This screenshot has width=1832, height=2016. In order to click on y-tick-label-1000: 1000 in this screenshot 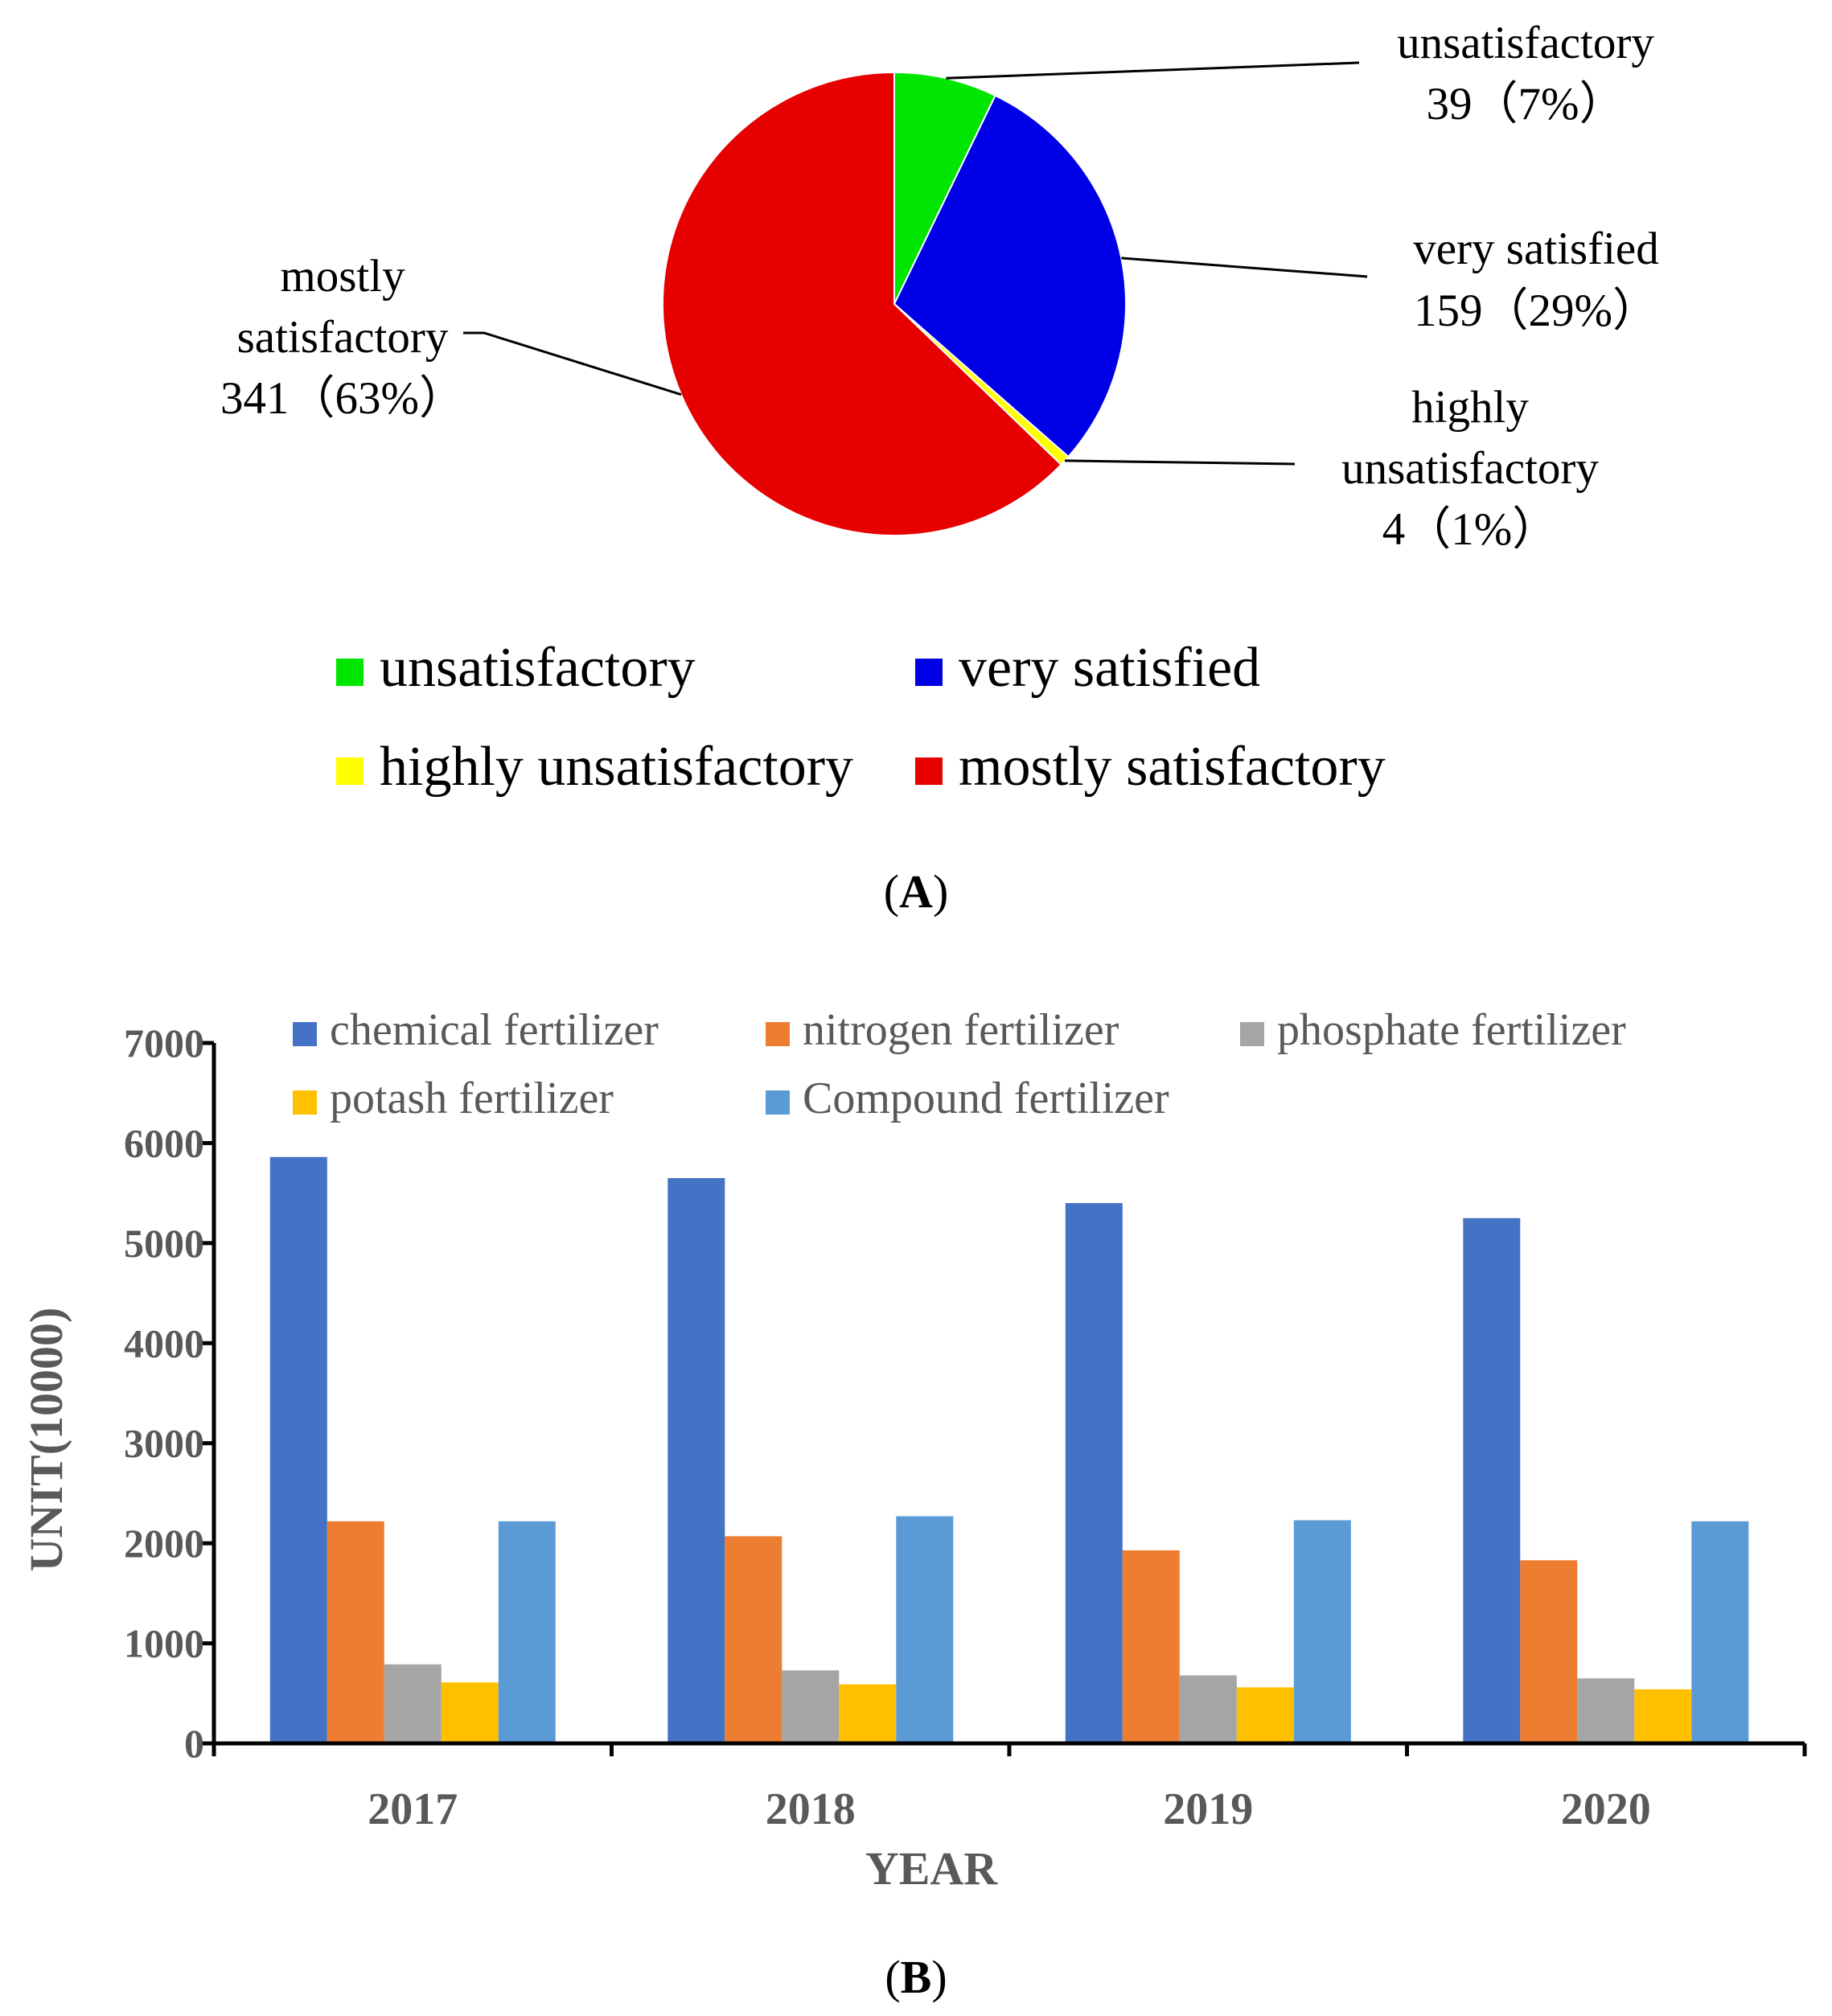, I will do `click(164, 1643)`.